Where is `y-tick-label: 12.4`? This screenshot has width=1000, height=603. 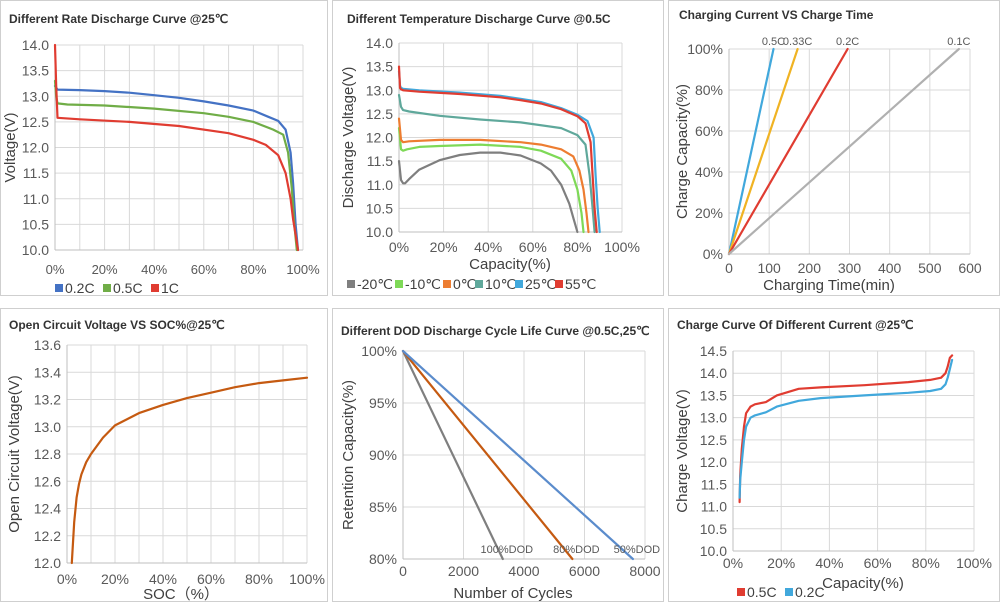
y-tick-label: 12.4 is located at coordinates (47, 509).